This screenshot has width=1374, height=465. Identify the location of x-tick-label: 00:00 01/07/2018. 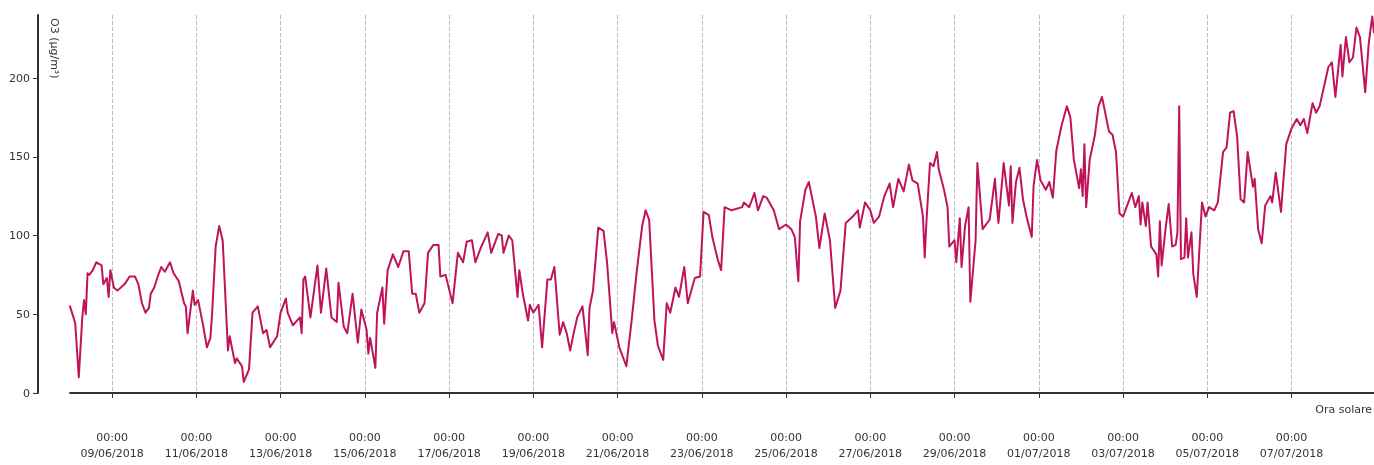
(1039, 445).